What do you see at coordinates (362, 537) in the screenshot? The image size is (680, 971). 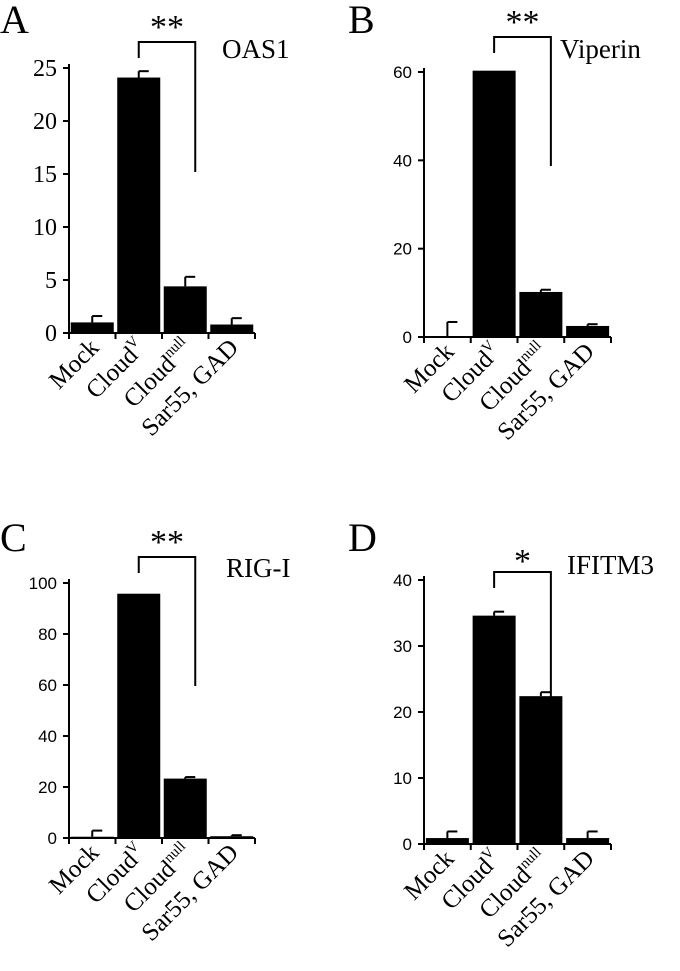 I see `panel-letter: D` at bounding box center [362, 537].